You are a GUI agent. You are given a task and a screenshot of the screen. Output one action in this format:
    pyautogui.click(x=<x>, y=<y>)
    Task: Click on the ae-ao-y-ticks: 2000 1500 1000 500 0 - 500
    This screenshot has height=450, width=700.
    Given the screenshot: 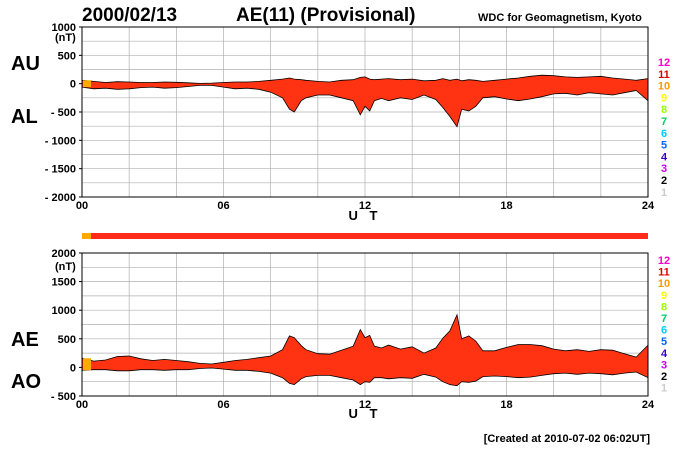 What is the action you would take?
    pyautogui.click(x=66, y=325)
    